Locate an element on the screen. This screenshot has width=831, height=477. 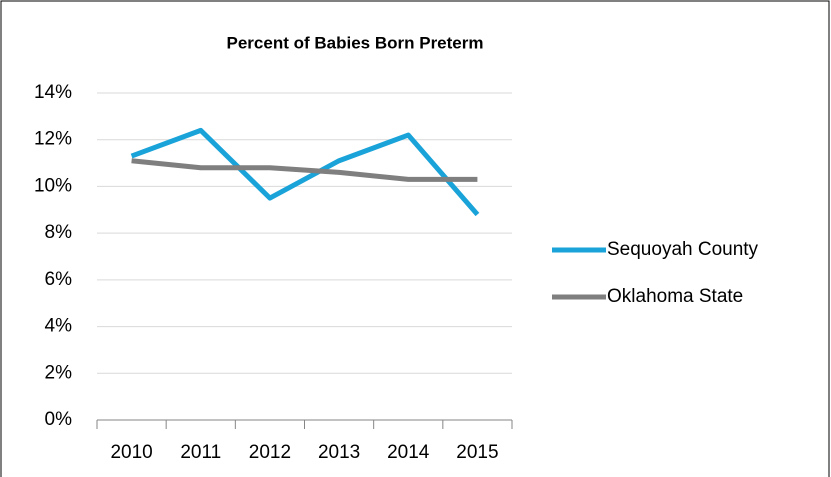
y-tick-label: 12% is located at coordinates (53, 139).